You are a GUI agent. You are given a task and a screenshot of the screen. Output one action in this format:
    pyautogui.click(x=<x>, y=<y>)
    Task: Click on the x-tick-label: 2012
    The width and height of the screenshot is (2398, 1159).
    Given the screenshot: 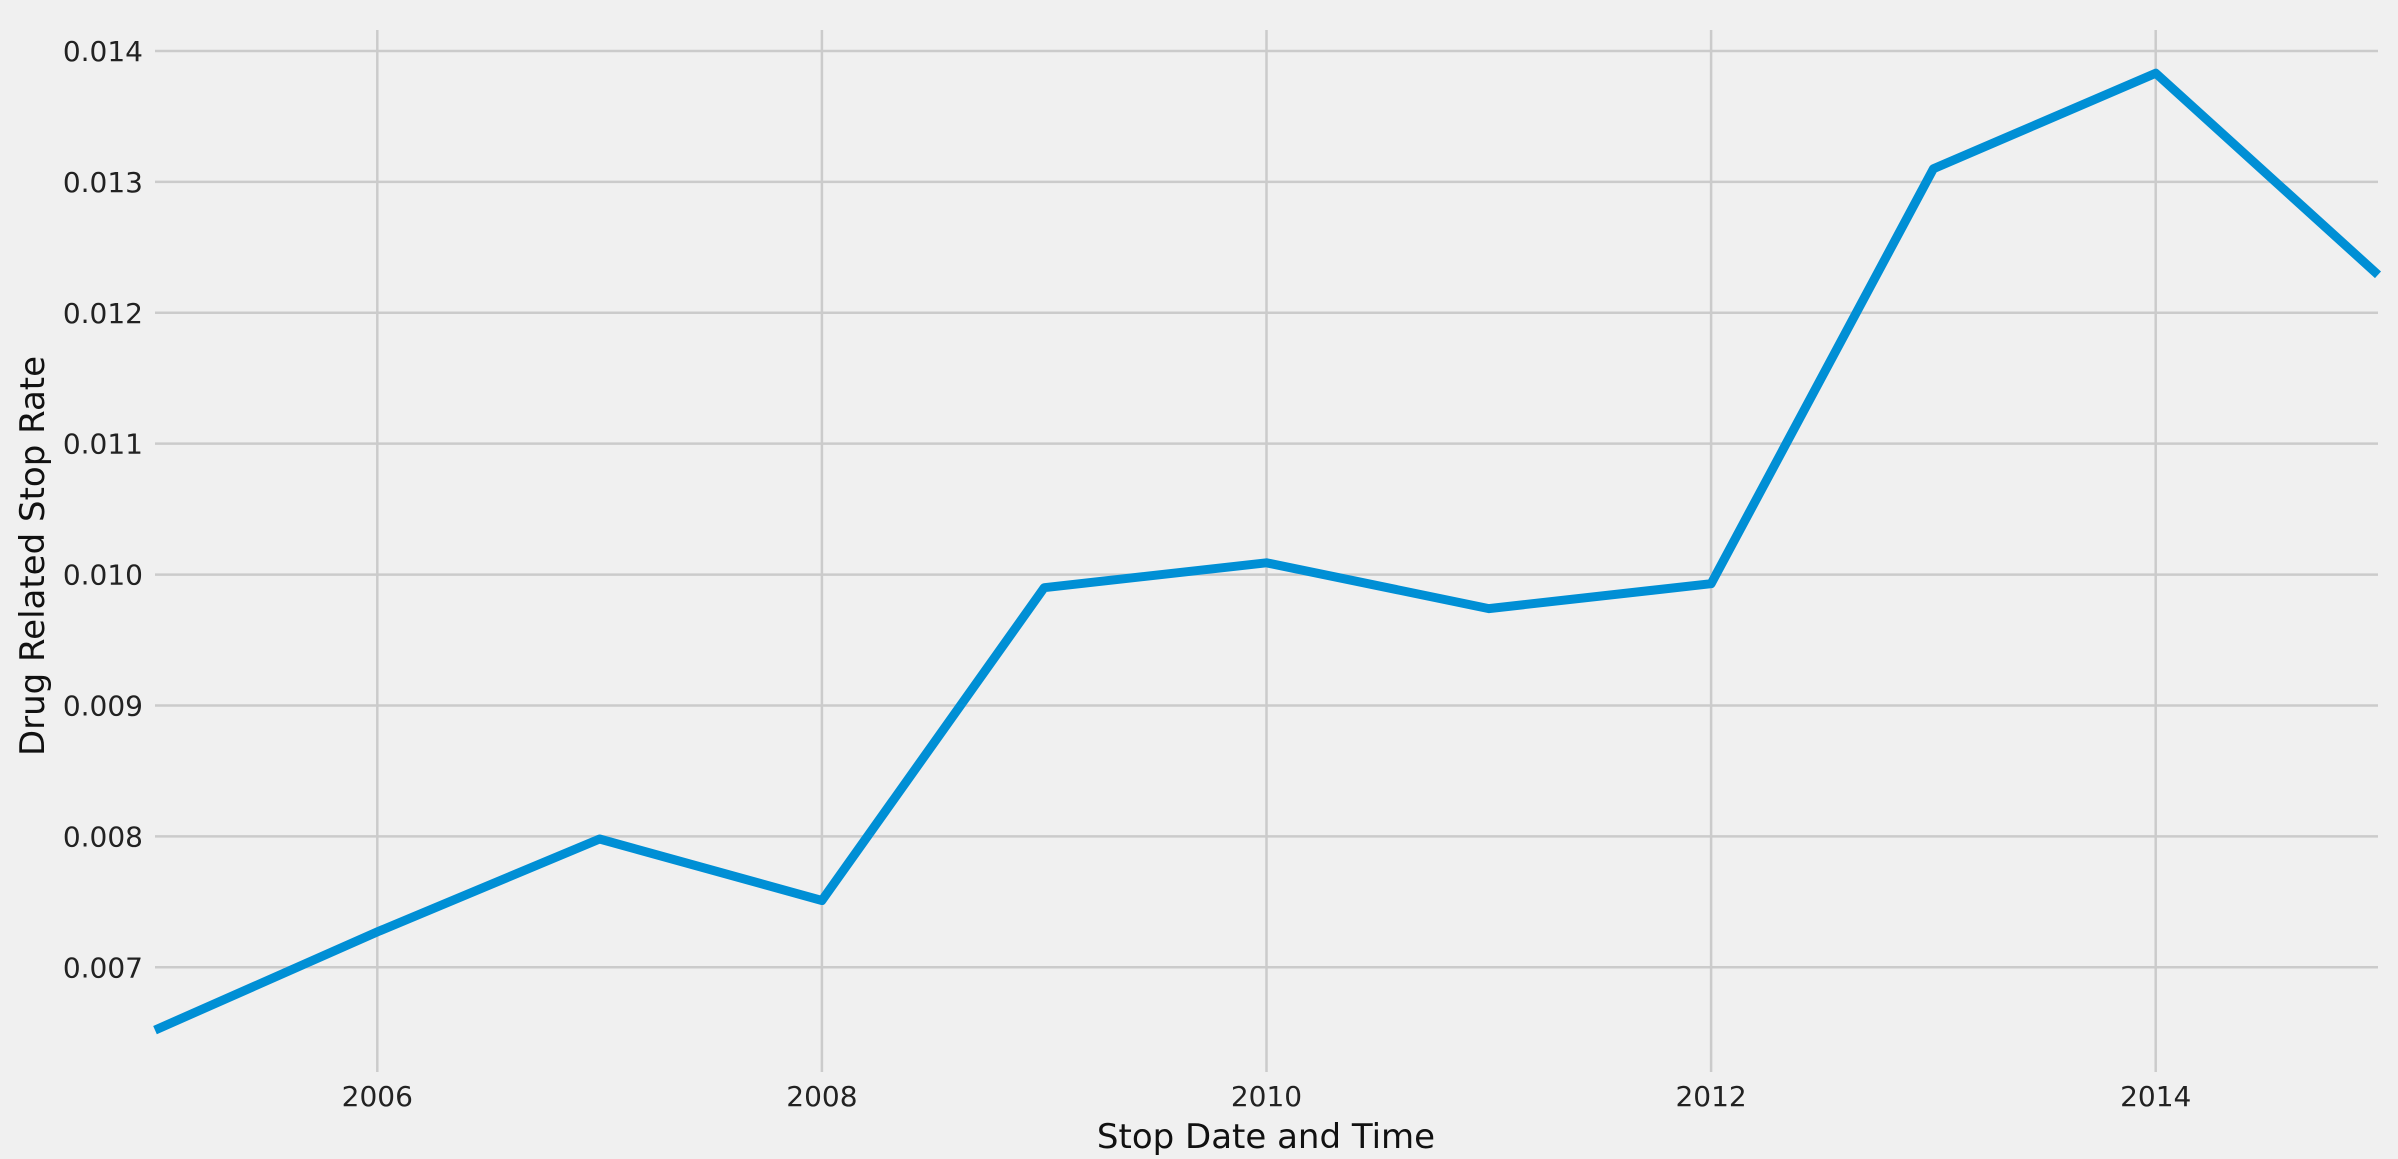 What is the action you would take?
    pyautogui.click(x=1710, y=1096)
    